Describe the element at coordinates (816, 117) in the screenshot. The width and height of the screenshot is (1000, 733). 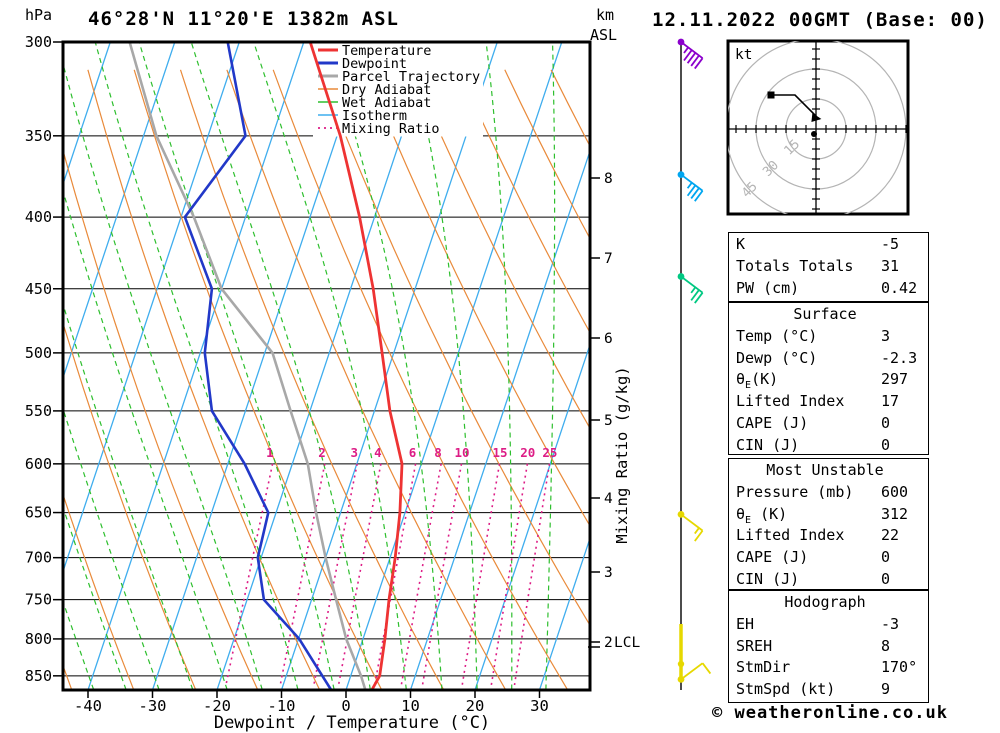
I see `hodograph-arrowhead` at that location.